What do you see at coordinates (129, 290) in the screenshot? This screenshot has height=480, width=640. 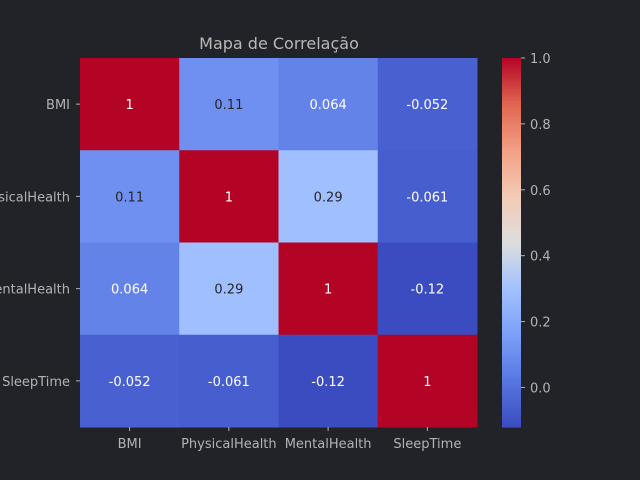 I see `cell-annotation-2-0: 0.064` at bounding box center [129, 290].